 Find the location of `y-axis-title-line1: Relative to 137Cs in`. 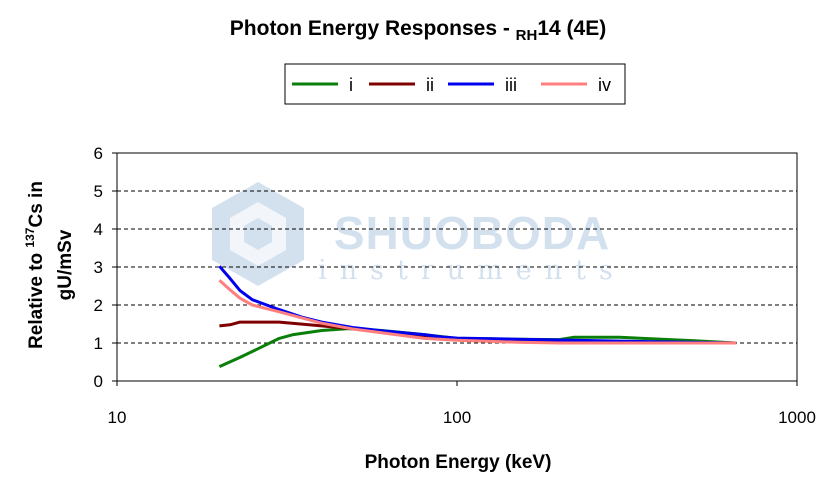

y-axis-title-line1: Relative to 137Cs in is located at coordinates (35, 265).